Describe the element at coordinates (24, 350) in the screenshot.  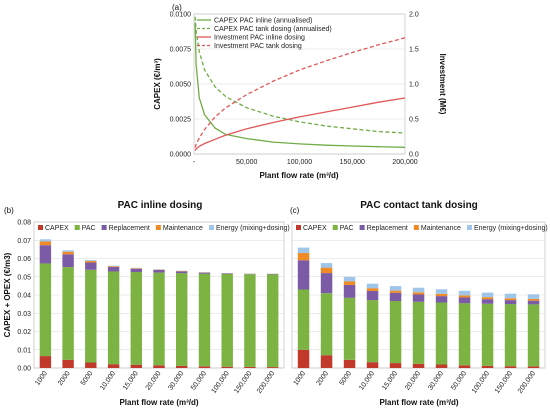
I see `panel-b-y-tick-label: 0.01` at that location.